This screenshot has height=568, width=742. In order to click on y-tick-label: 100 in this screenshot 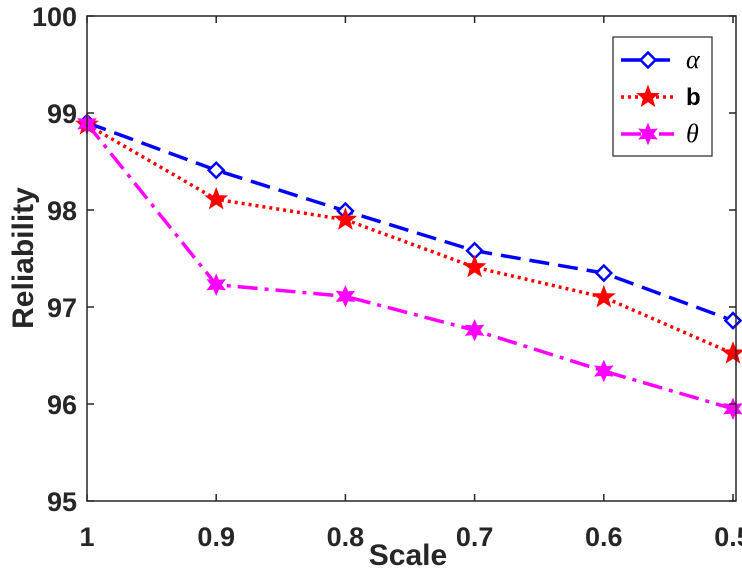, I will do `click(54, 17)`.